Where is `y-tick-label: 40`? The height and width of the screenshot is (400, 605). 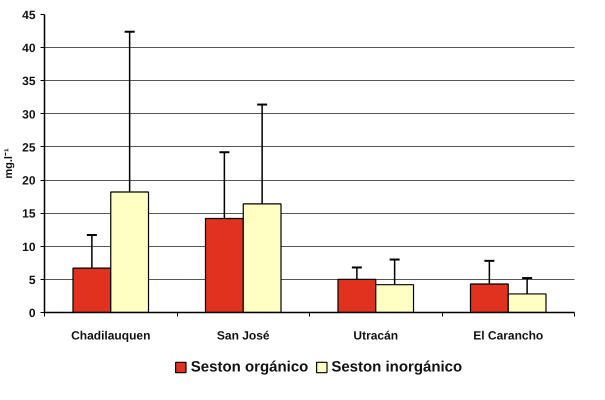
y-tick-label: 40 is located at coordinates (29, 48).